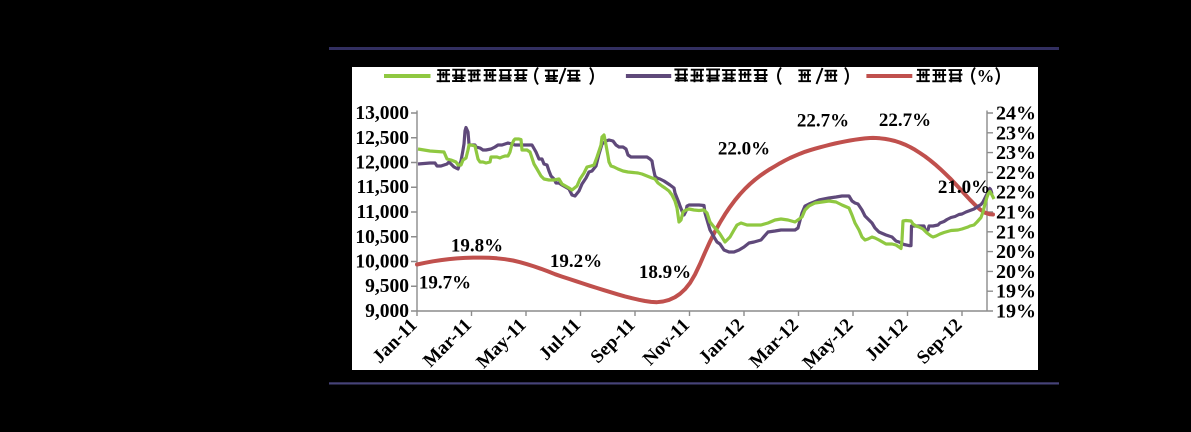 The width and height of the screenshot is (1191, 432). I want to click on svg-text: 19.2%, so click(576, 261).